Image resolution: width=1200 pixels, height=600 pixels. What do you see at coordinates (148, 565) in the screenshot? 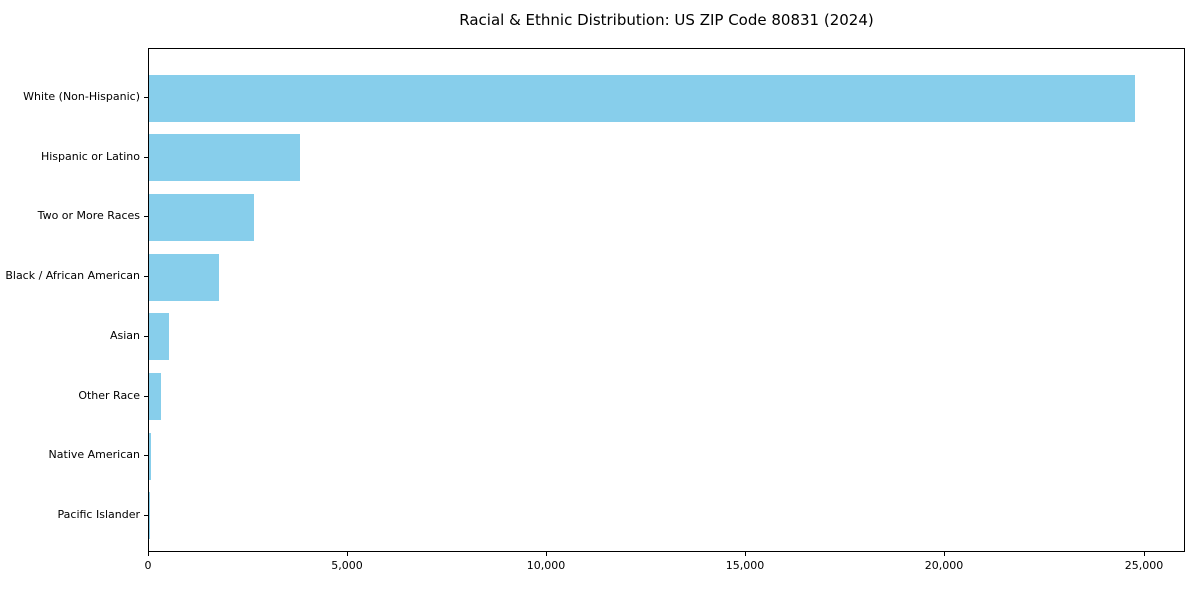
I see `x-tick-label-0: 0` at bounding box center [148, 565].